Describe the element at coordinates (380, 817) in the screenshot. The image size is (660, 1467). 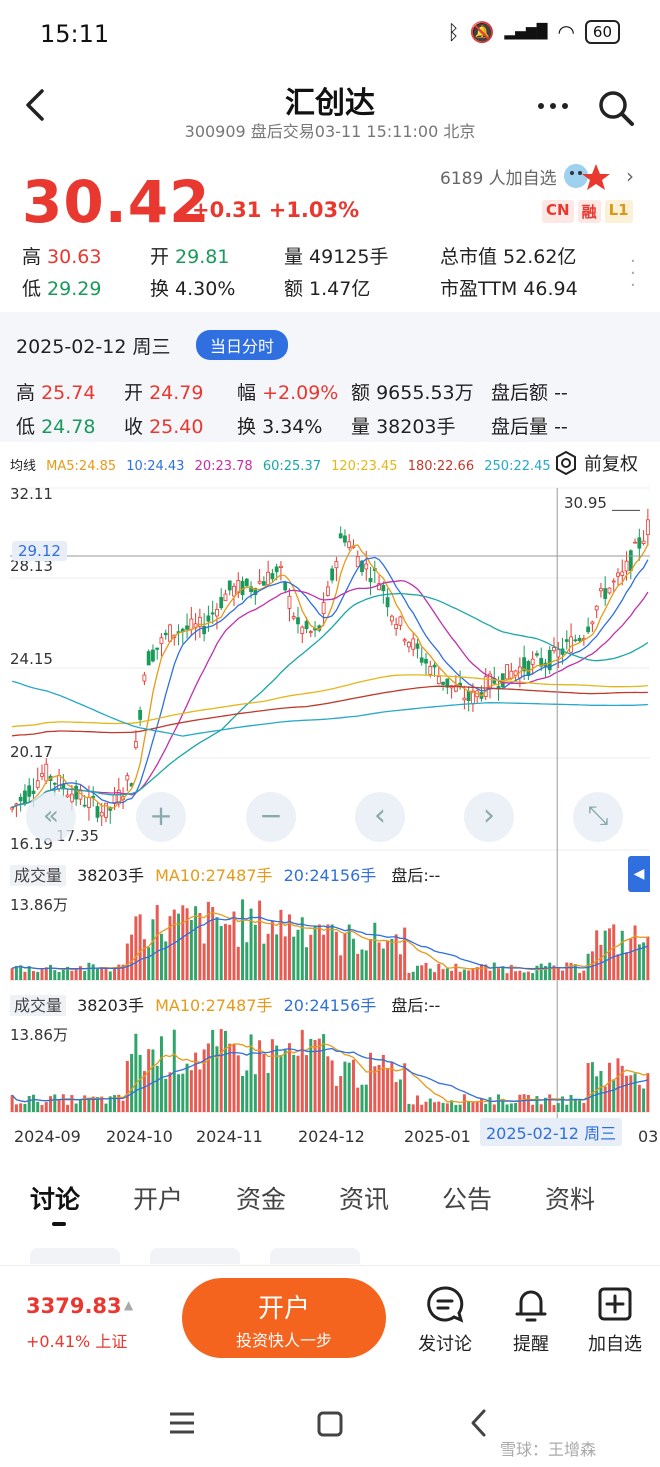
I see `scroll-left-button: ‹` at that location.